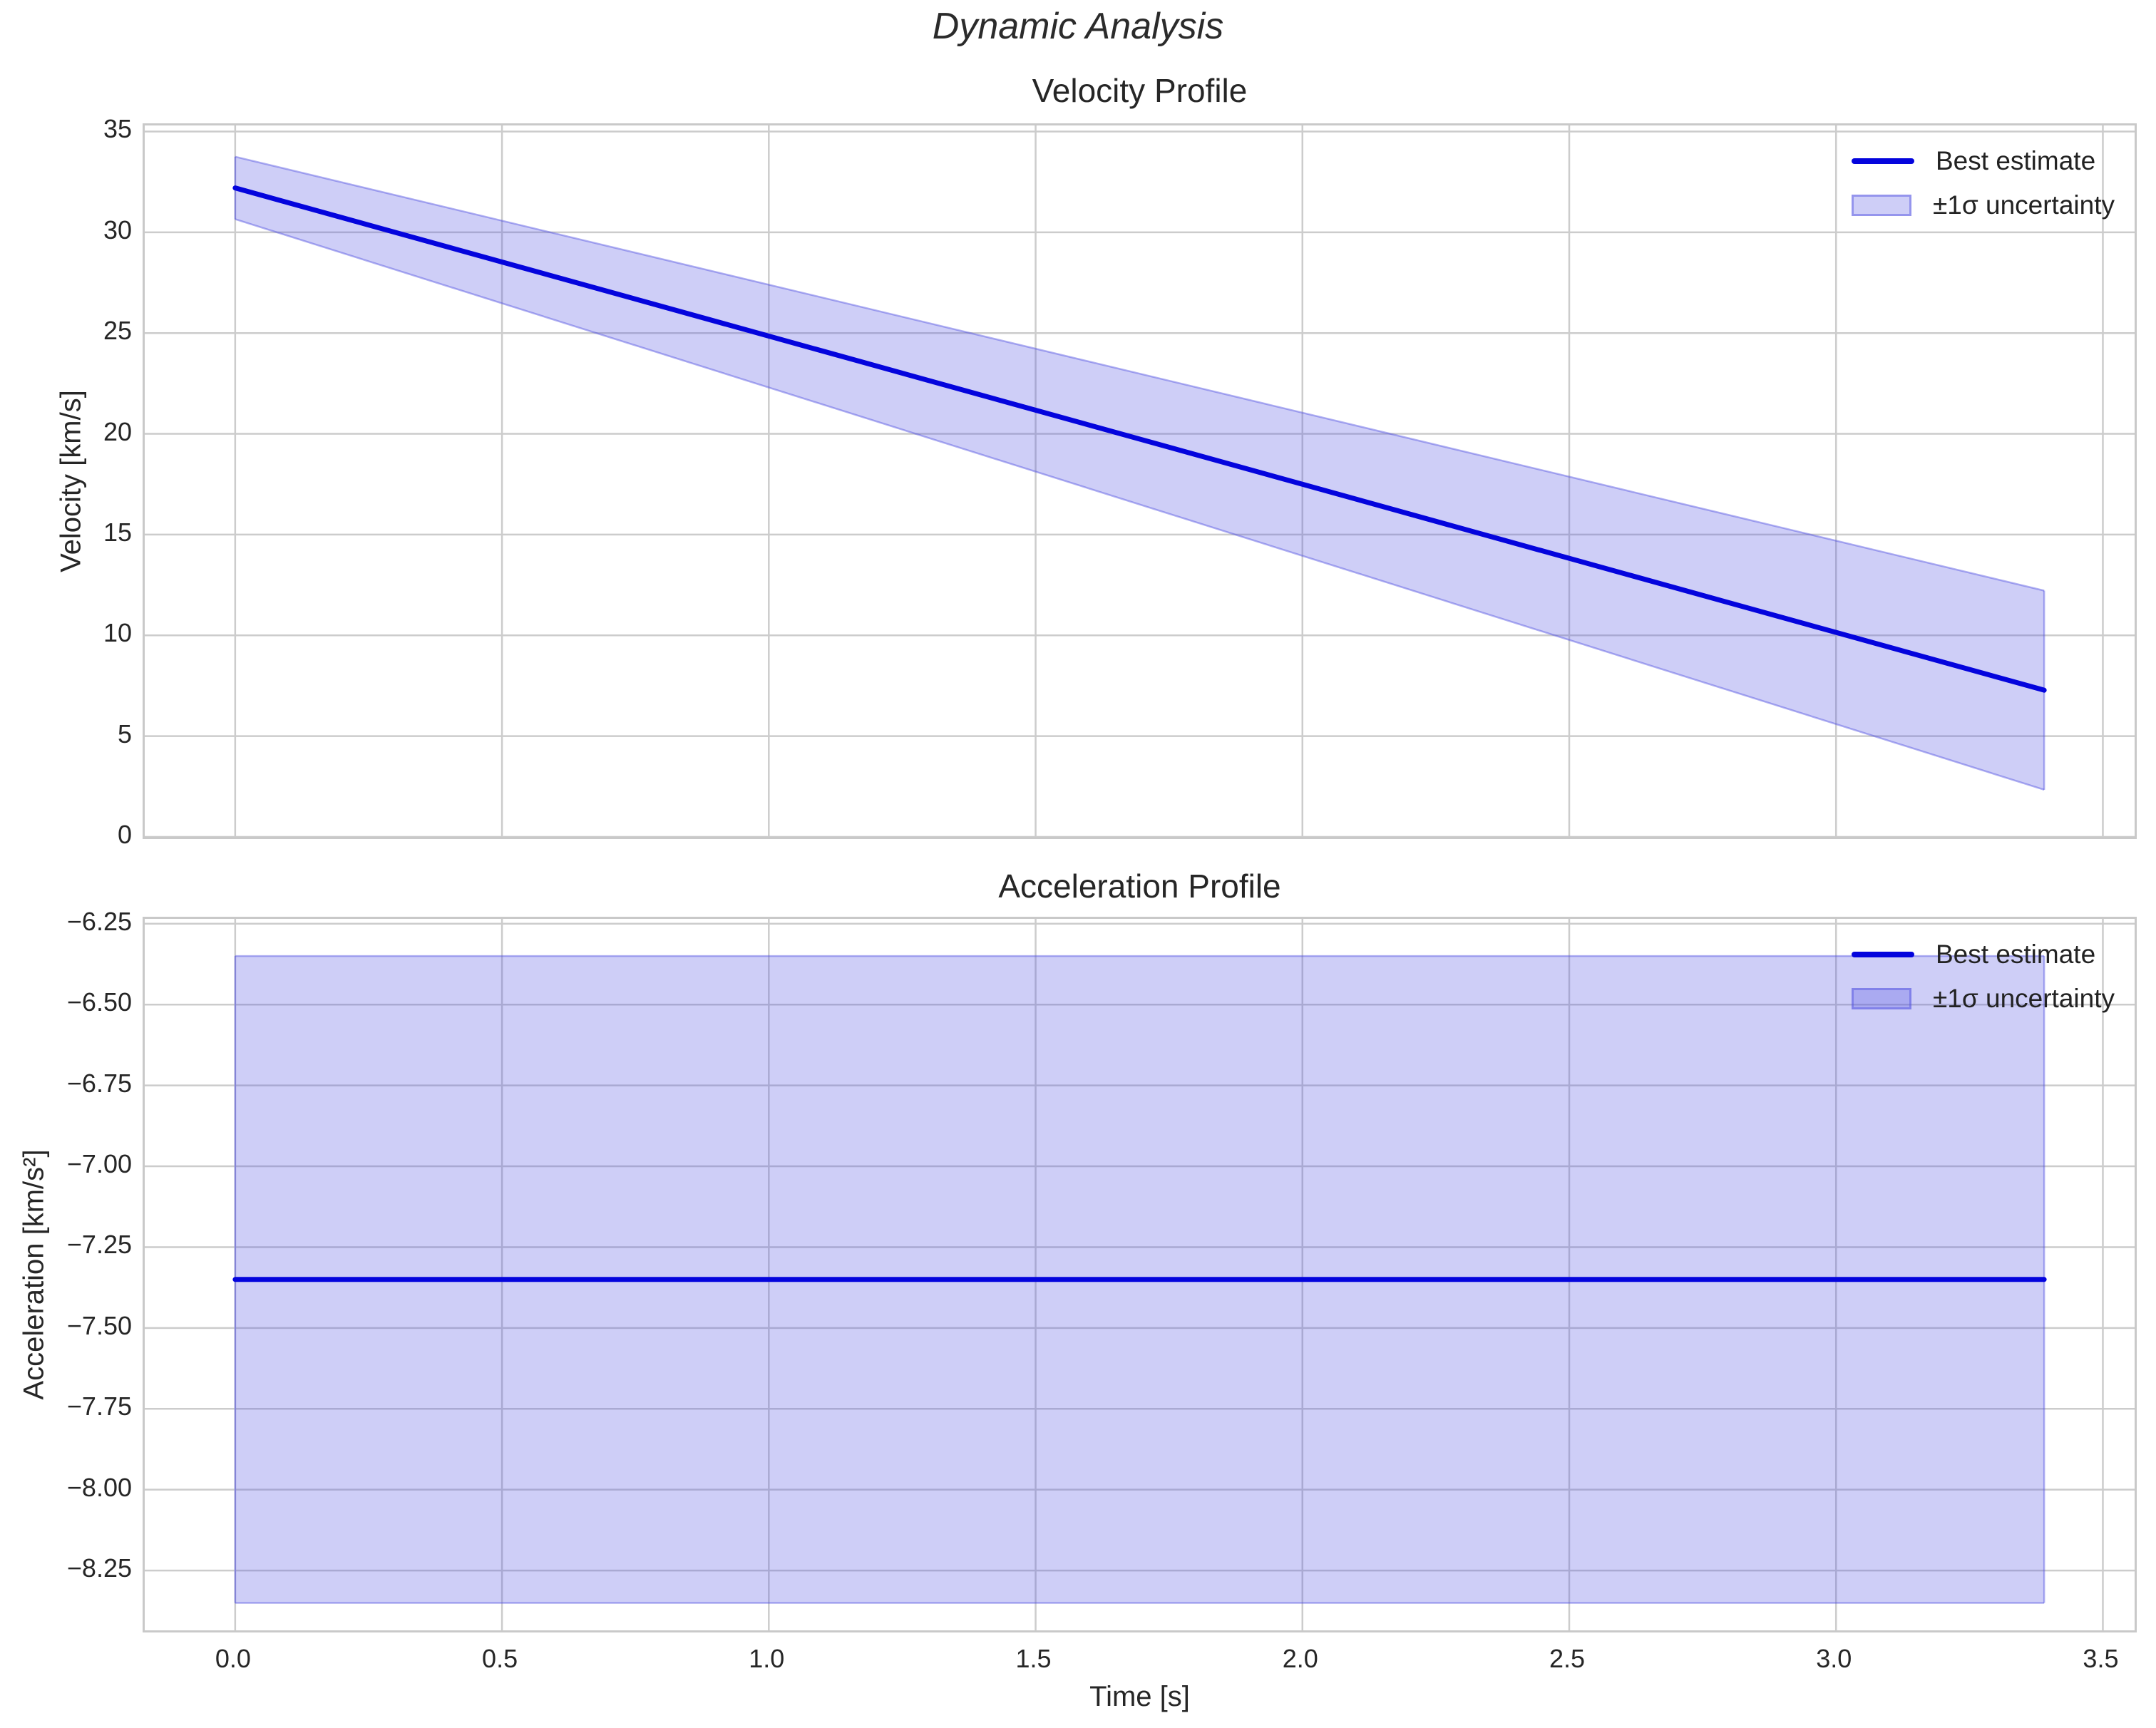 This screenshot has width=2156, height=1728. What do you see at coordinates (99, 1164) in the screenshot?
I see `y-tick-label: −7.00` at bounding box center [99, 1164].